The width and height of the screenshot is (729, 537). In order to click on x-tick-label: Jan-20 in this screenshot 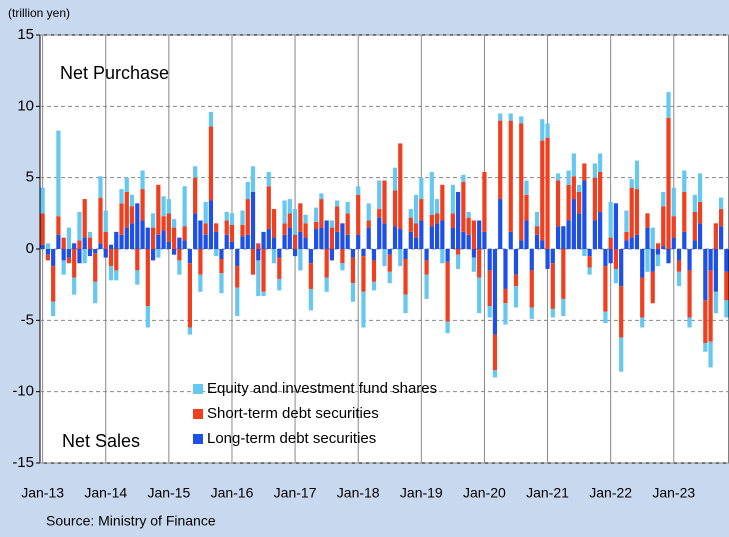, I will do `click(484, 493)`.